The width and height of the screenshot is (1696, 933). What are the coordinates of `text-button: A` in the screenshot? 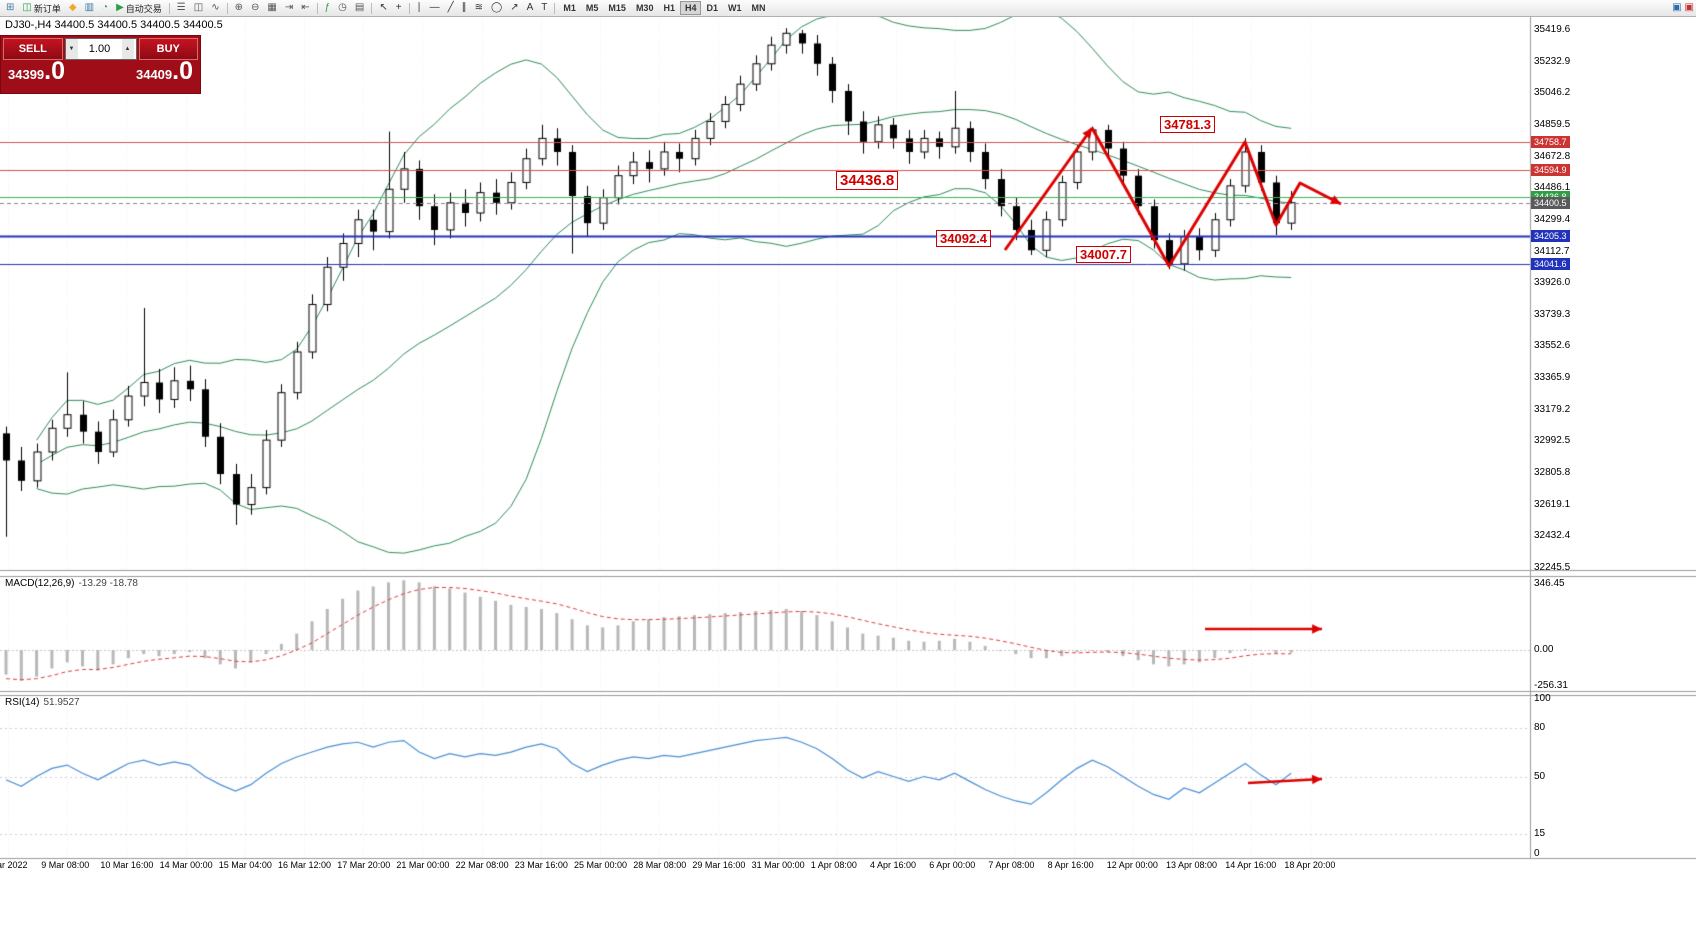 It's located at (530, 8).